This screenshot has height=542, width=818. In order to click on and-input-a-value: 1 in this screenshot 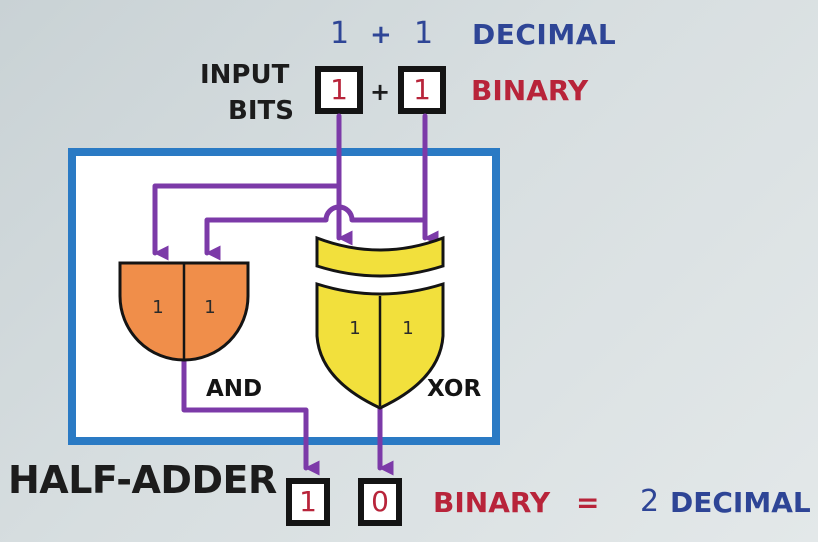, I will do `click(157, 307)`.